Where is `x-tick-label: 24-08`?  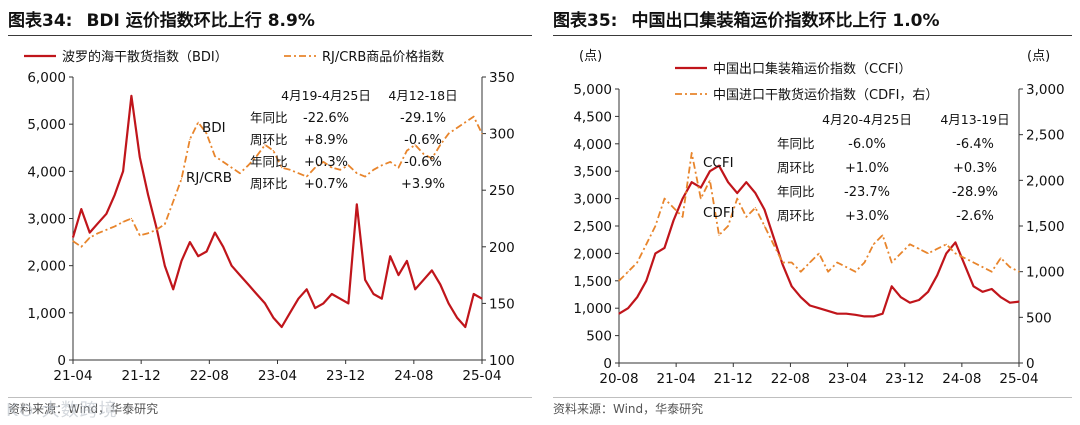
x-tick-label: 24-08 is located at coordinates (413, 376).